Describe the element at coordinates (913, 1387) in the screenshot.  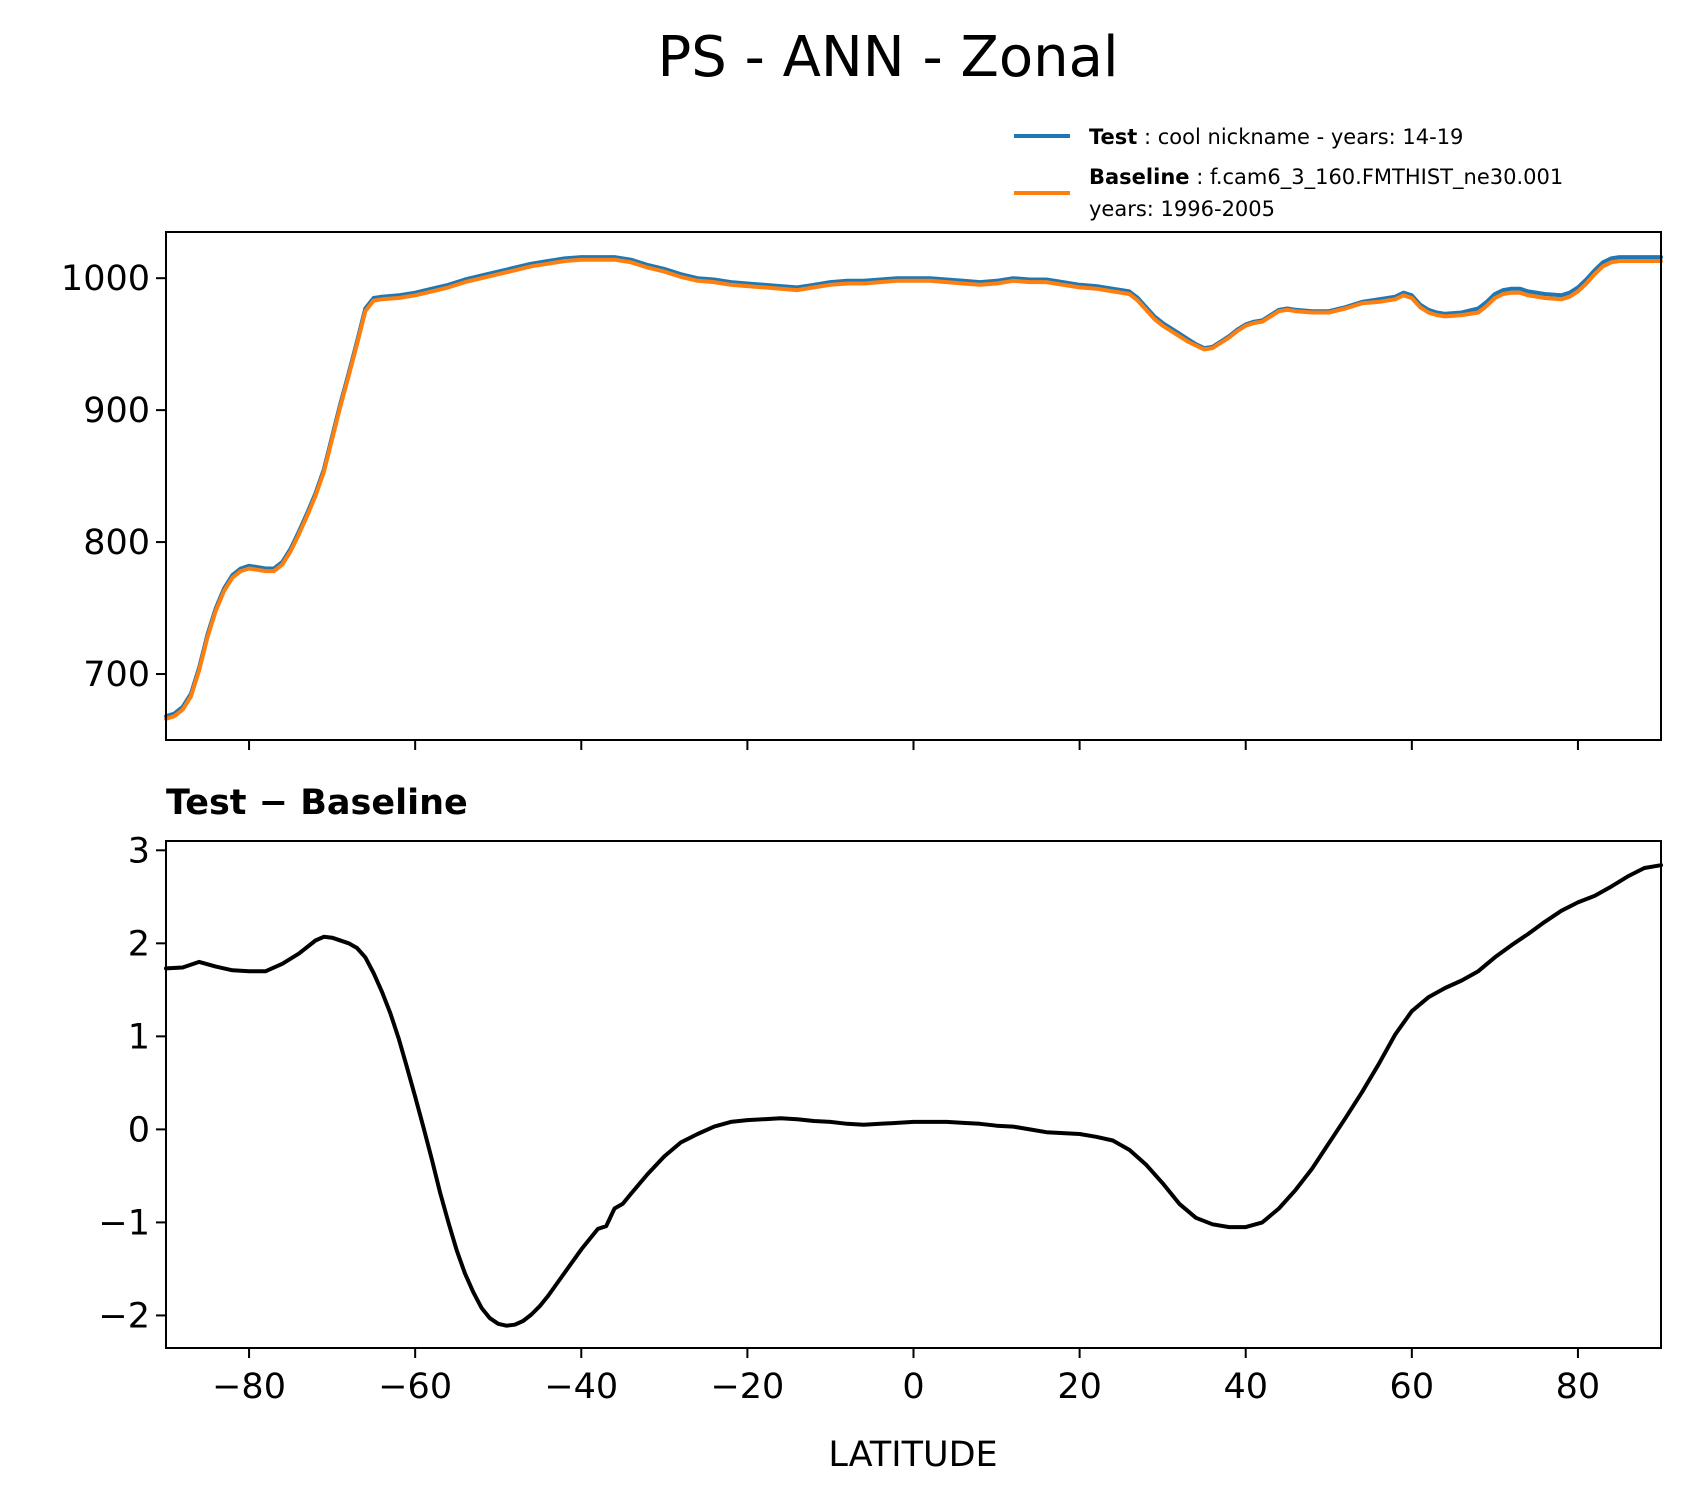
I see `xtick-label: 0` at that location.